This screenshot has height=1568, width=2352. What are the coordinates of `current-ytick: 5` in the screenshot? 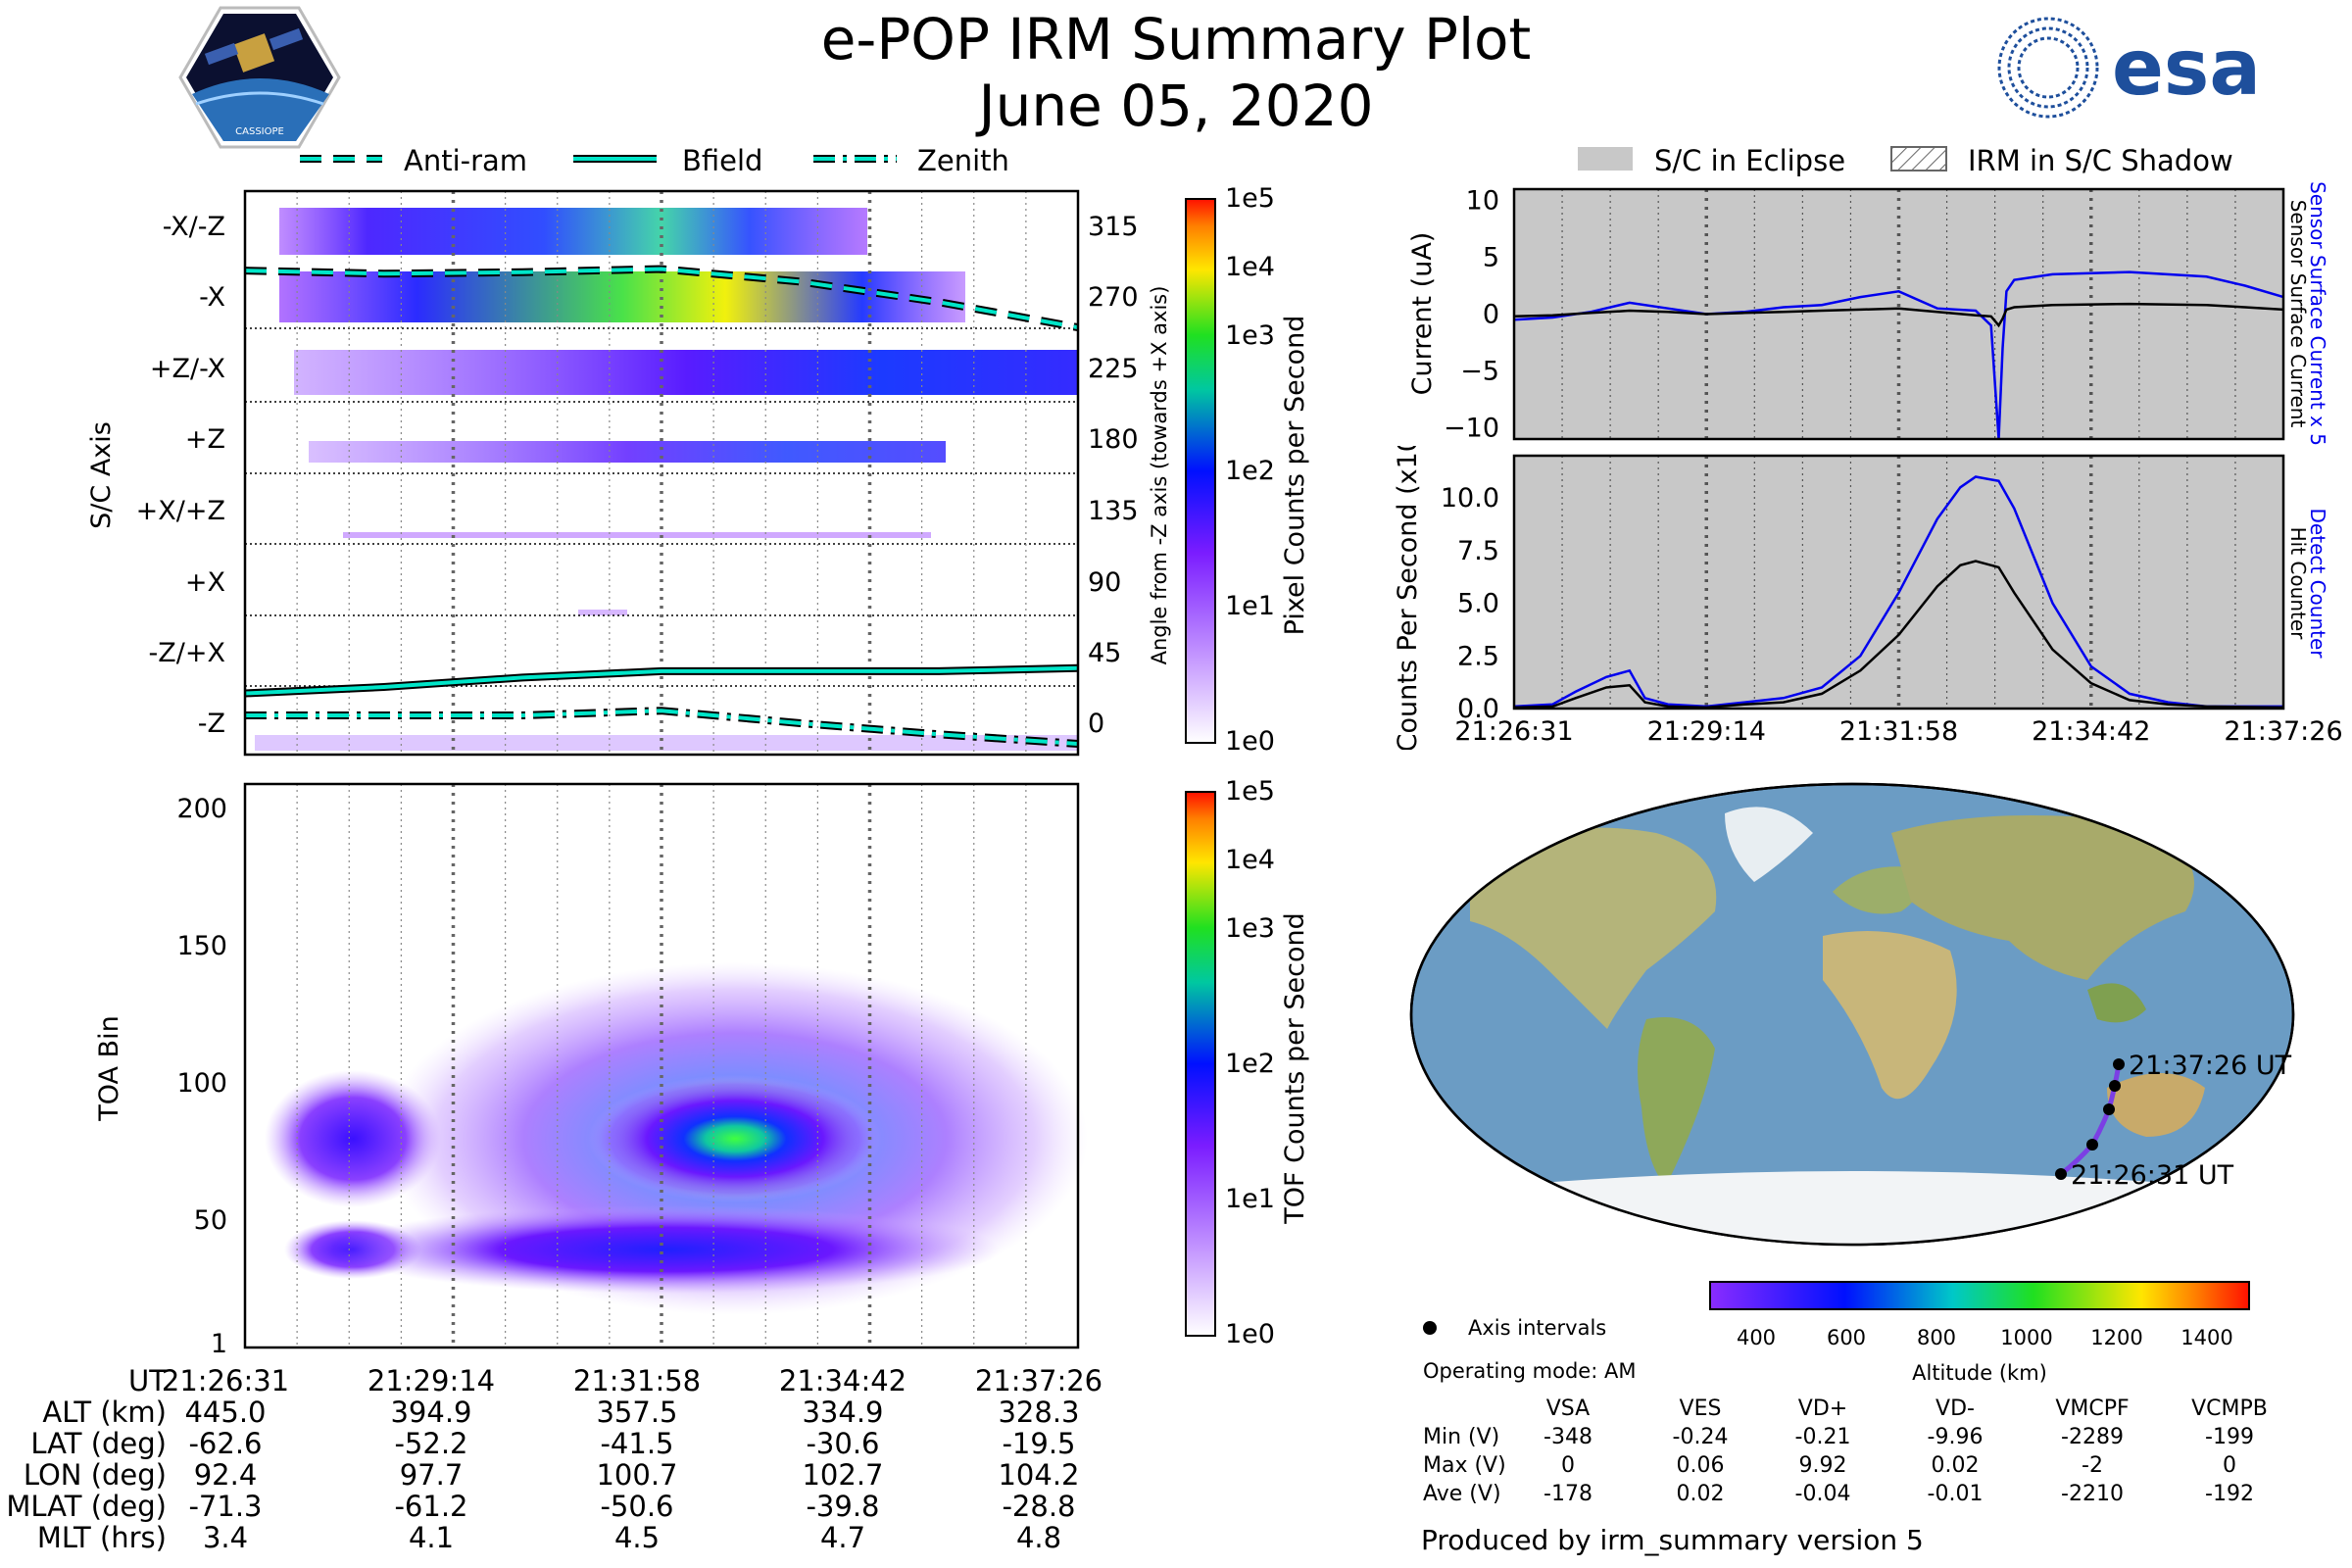 It's located at (1491, 258).